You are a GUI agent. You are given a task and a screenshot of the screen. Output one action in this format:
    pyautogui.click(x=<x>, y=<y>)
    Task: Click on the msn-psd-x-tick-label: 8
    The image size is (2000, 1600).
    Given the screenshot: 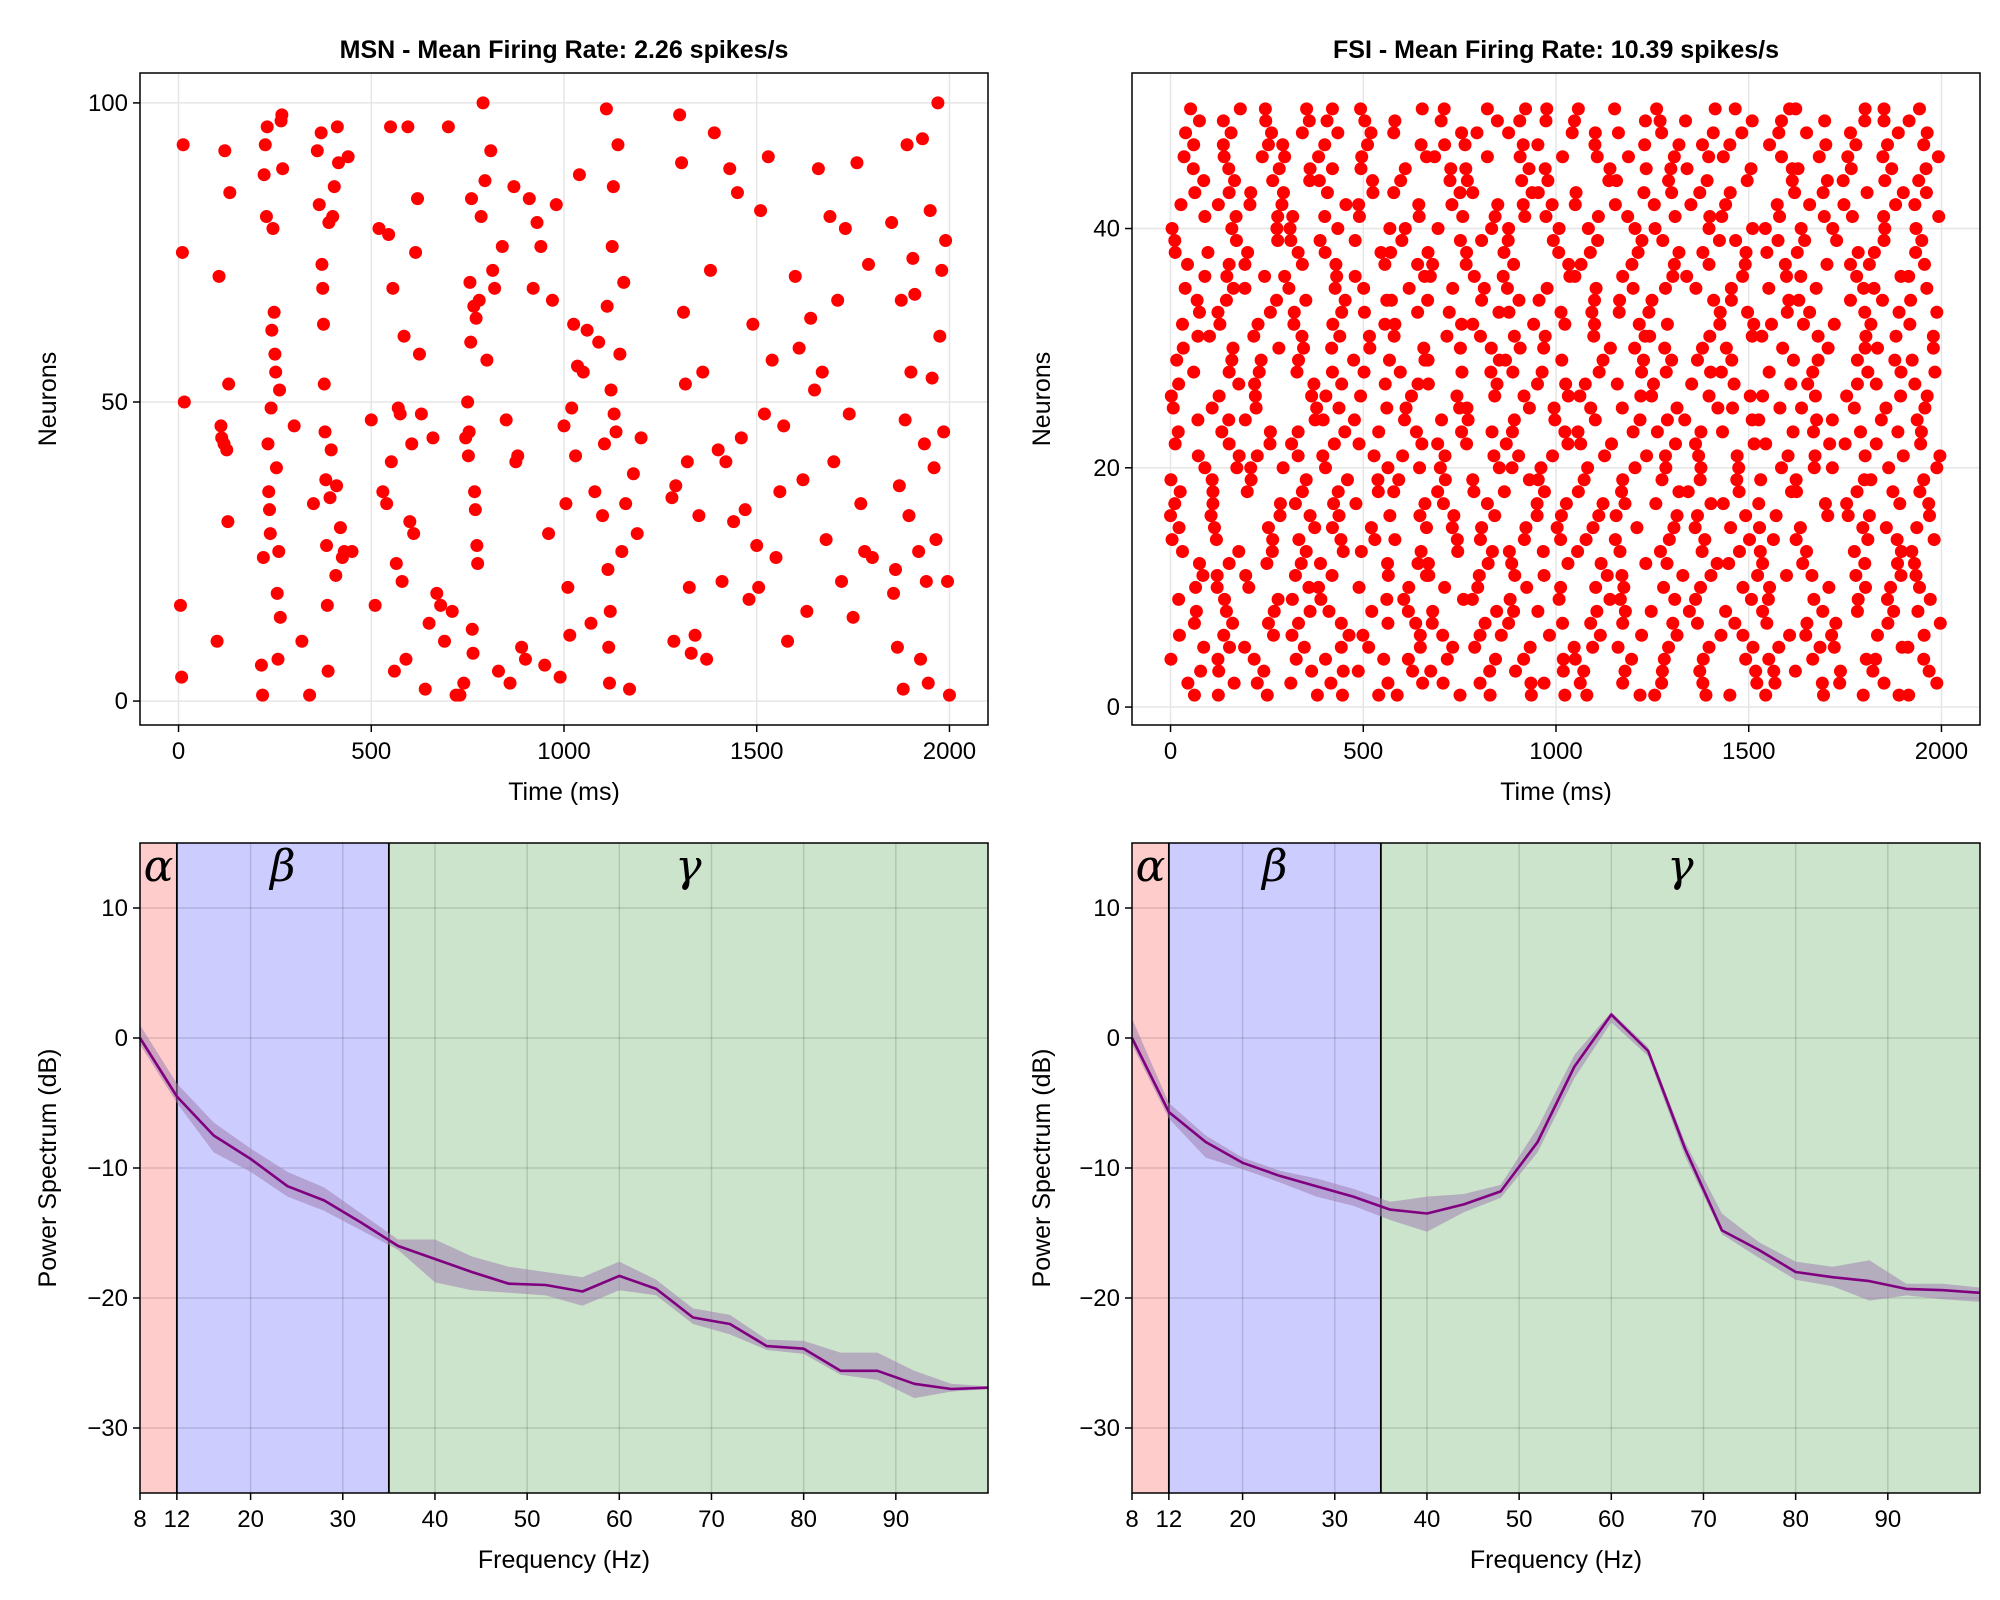 What is the action you would take?
    pyautogui.click(x=139, y=1519)
    